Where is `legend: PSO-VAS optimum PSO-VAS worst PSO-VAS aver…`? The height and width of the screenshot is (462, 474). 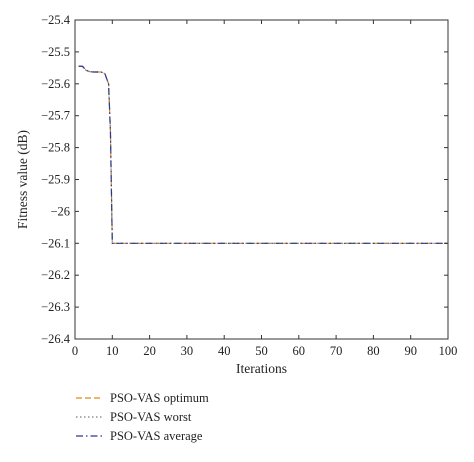 legend: PSO-VAS optimum PSO-VAS worst PSO-VAS aver… is located at coordinates (142, 417).